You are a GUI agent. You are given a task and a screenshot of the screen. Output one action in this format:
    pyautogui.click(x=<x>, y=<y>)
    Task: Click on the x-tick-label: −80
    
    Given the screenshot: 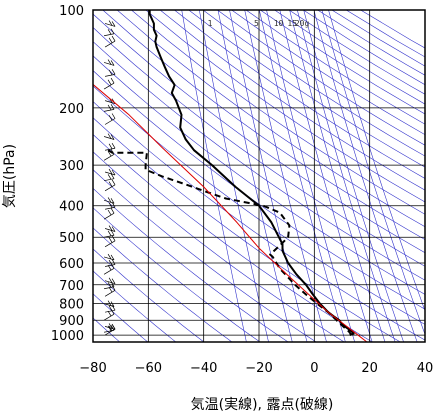 What is the action you would take?
    pyautogui.click(x=92, y=368)
    